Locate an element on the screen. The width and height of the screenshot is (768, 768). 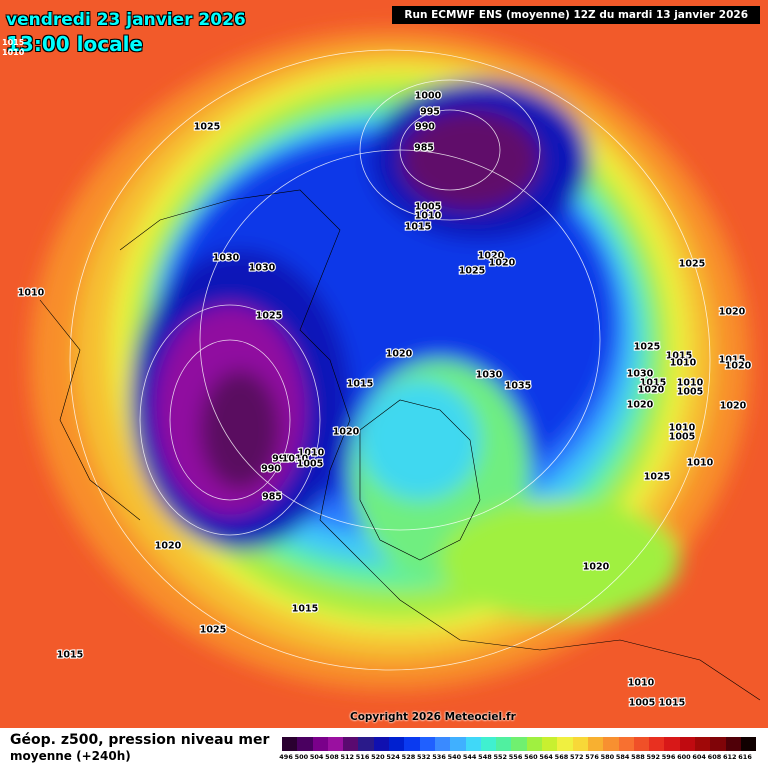
scale-label: 544 is located at coordinates (469, 757).